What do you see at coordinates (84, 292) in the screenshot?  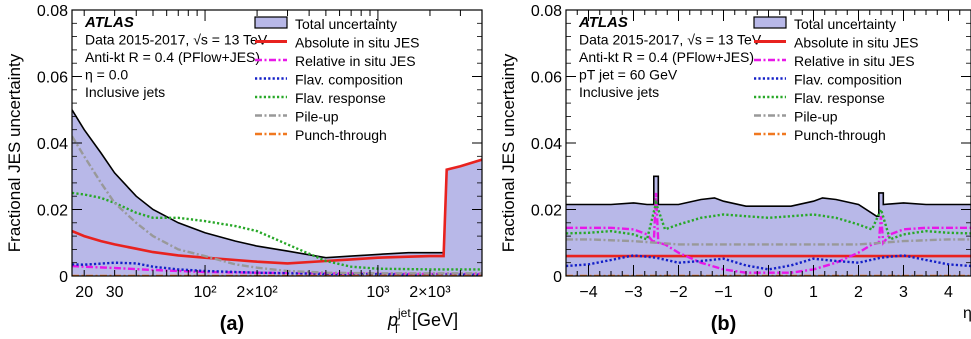 I see `x-tick-label: 20` at bounding box center [84, 292].